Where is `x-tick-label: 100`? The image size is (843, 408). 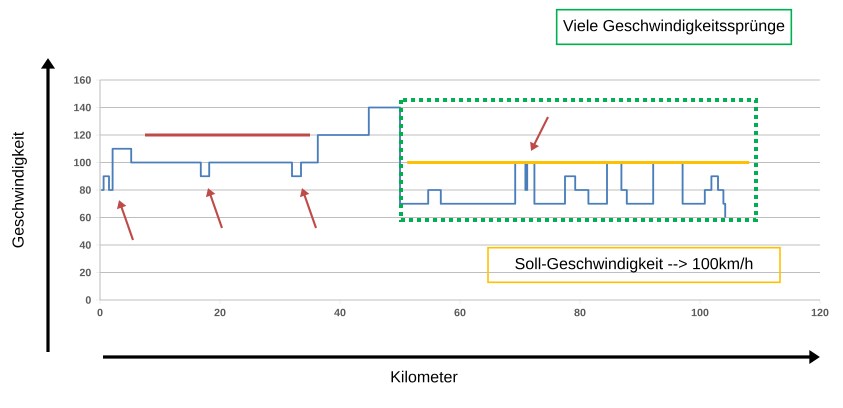
x-tick-label: 100 is located at coordinates (700, 312).